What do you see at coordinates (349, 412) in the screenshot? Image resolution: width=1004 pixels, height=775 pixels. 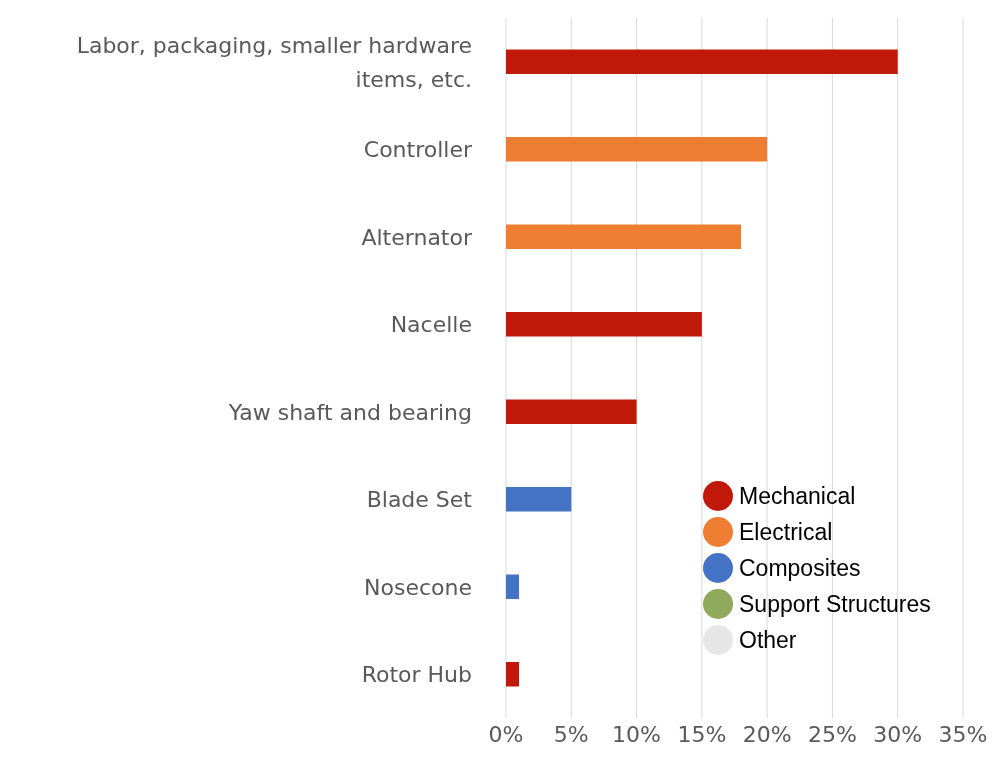 I see `y-tick-label: Yaw shaft and bearing` at bounding box center [349, 412].